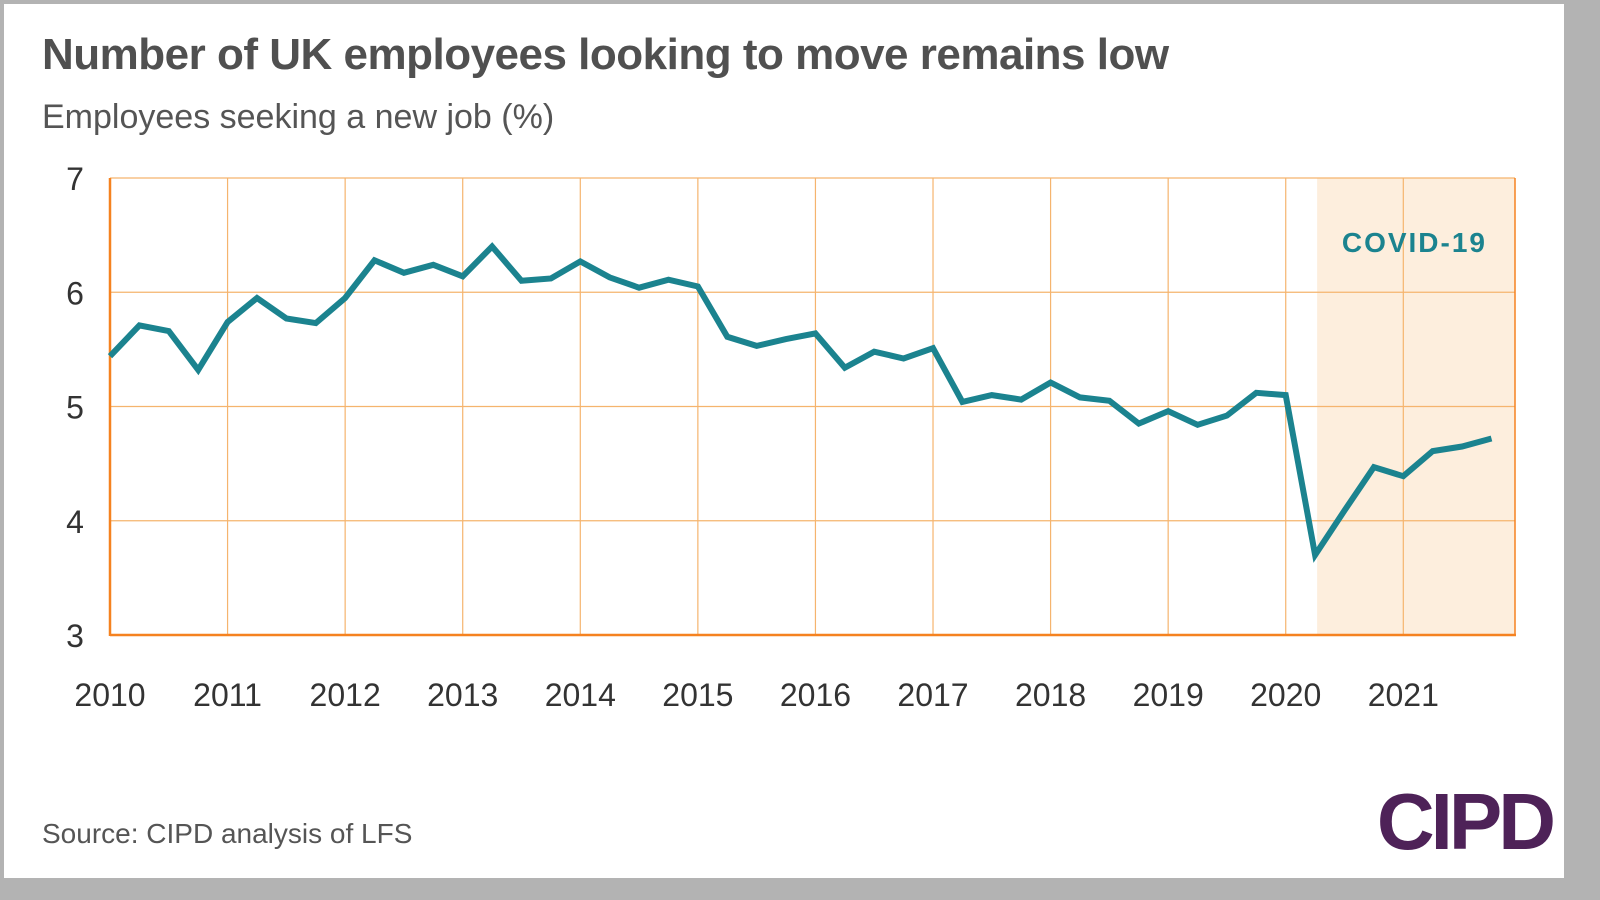 This screenshot has height=900, width=1600. What do you see at coordinates (75, 636) in the screenshot?
I see `y-tick-label: 3` at bounding box center [75, 636].